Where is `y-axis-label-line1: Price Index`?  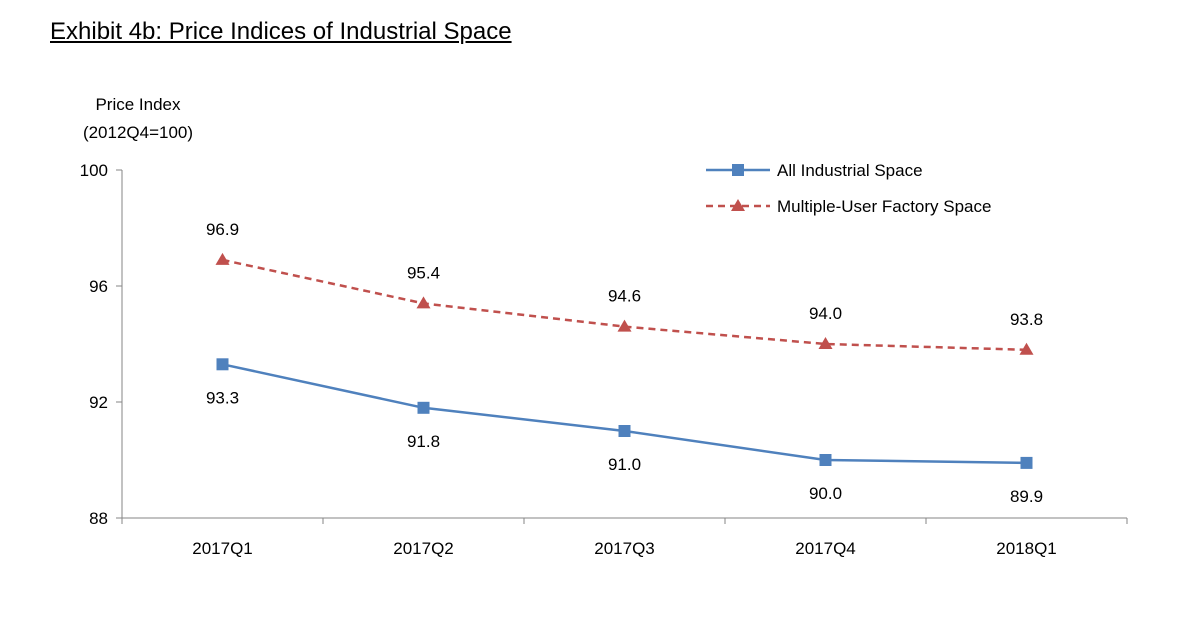 y-axis-label-line1: Price Index is located at coordinates (138, 104).